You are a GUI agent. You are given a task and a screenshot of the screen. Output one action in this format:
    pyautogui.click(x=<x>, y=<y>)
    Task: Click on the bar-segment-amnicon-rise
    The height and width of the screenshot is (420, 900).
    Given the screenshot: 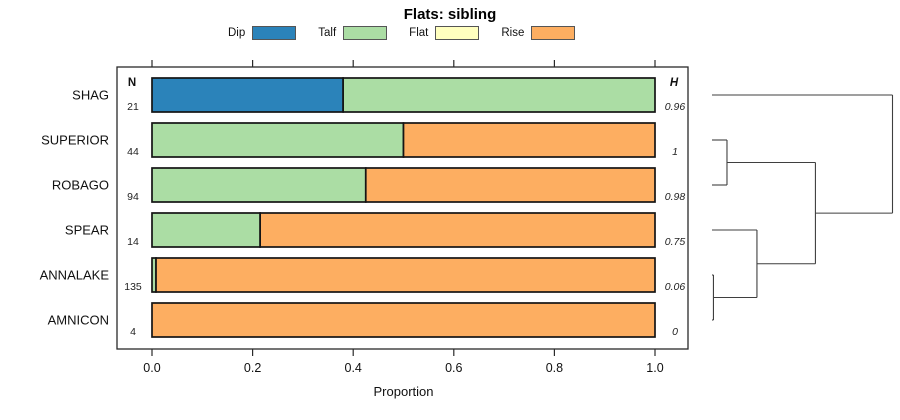 What is the action you would take?
    pyautogui.click(x=403, y=320)
    